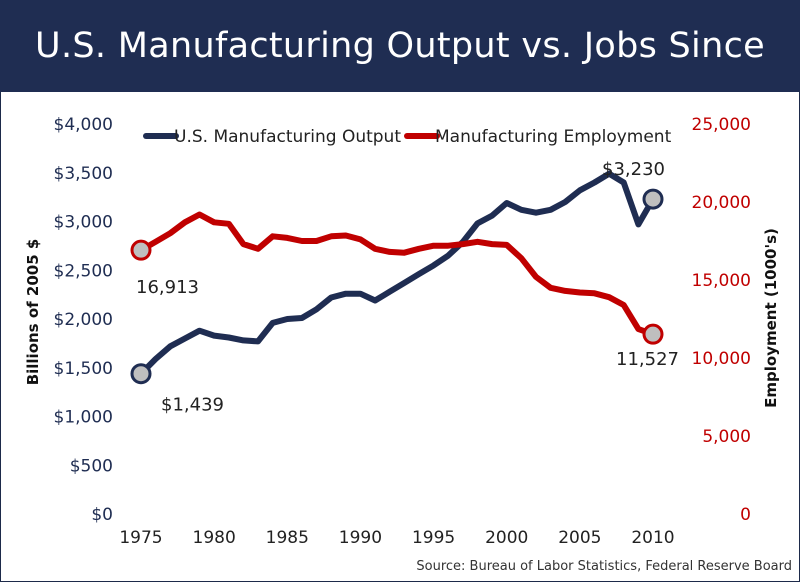 This screenshot has height=582, width=800. Describe the element at coordinates (653, 334) in the screenshot. I see `marker-employment-2010` at that location.